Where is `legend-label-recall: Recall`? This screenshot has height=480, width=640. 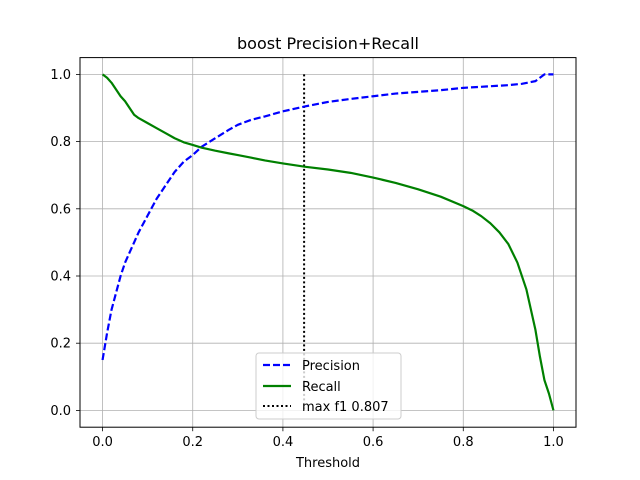 legend-label-recall: Recall is located at coordinates (321, 387).